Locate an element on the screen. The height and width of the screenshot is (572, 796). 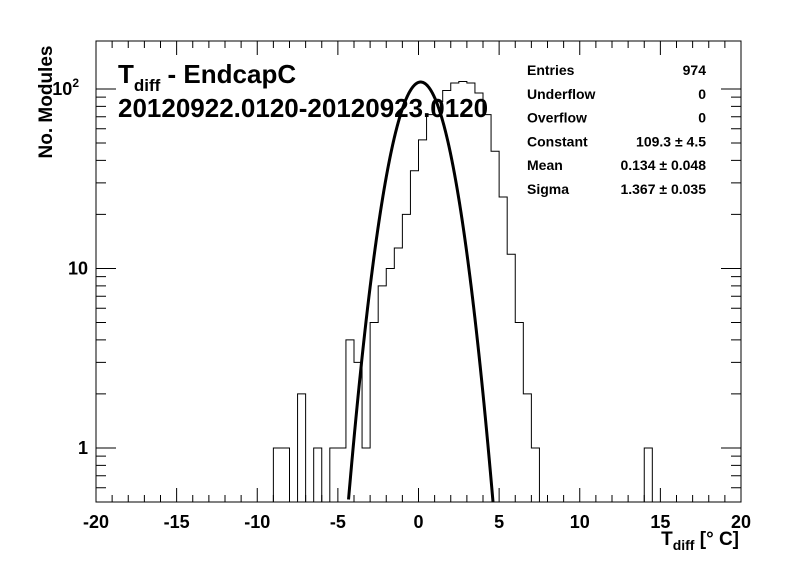
chart-title: Tdiff - EndcapC is located at coordinates (207, 77).